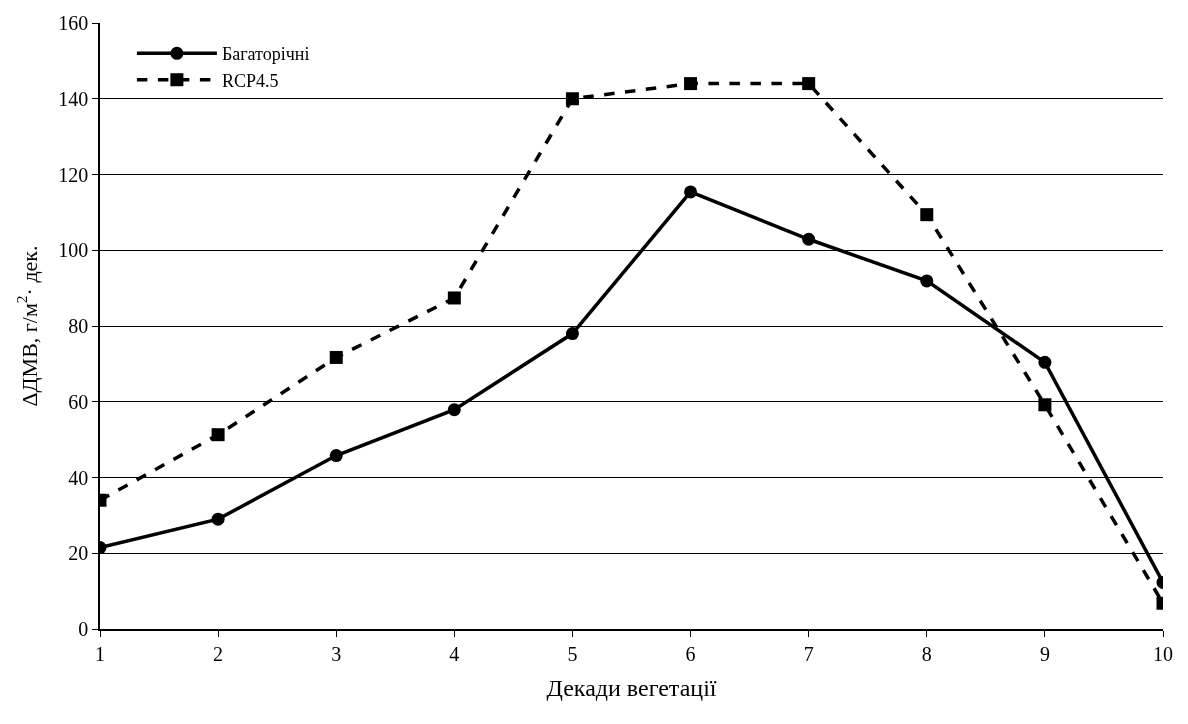 The width and height of the screenshot is (1188, 724). What do you see at coordinates (631, 687) in the screenshot?
I see `x-axis-title: Декади вегетації` at bounding box center [631, 687].